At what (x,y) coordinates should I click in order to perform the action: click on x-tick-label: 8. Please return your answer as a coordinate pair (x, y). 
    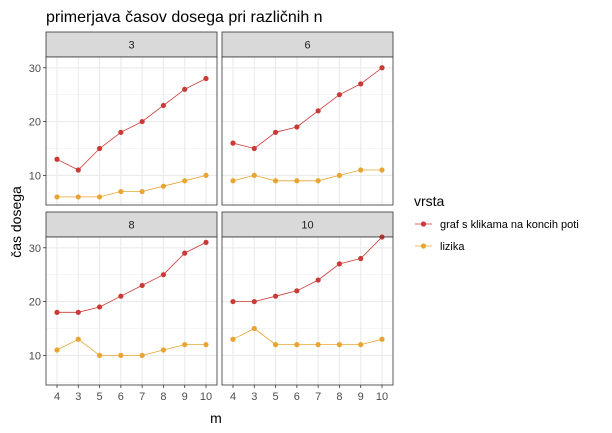
    Looking at the image, I should click on (163, 397).